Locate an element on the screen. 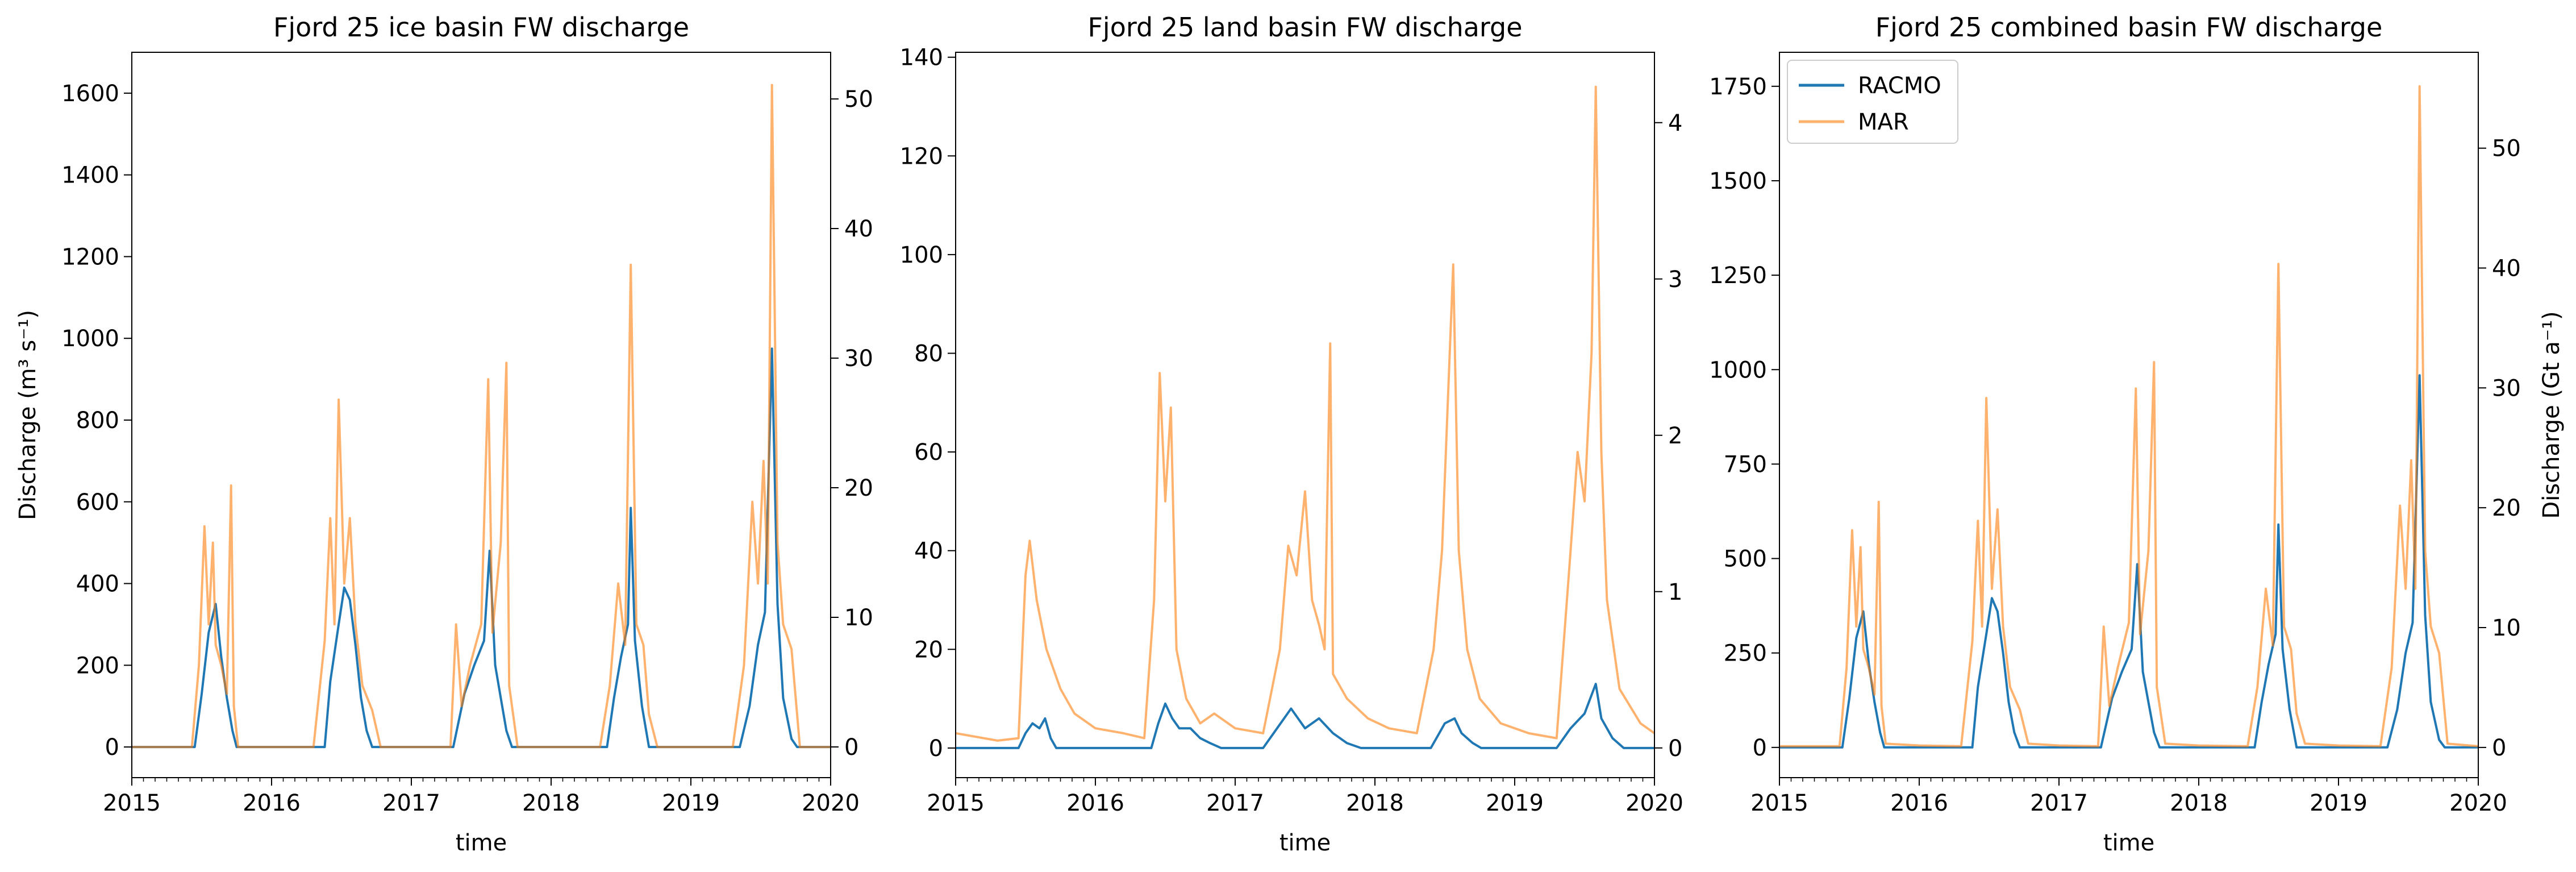  y2-tick-label: 3 is located at coordinates (1675, 280).